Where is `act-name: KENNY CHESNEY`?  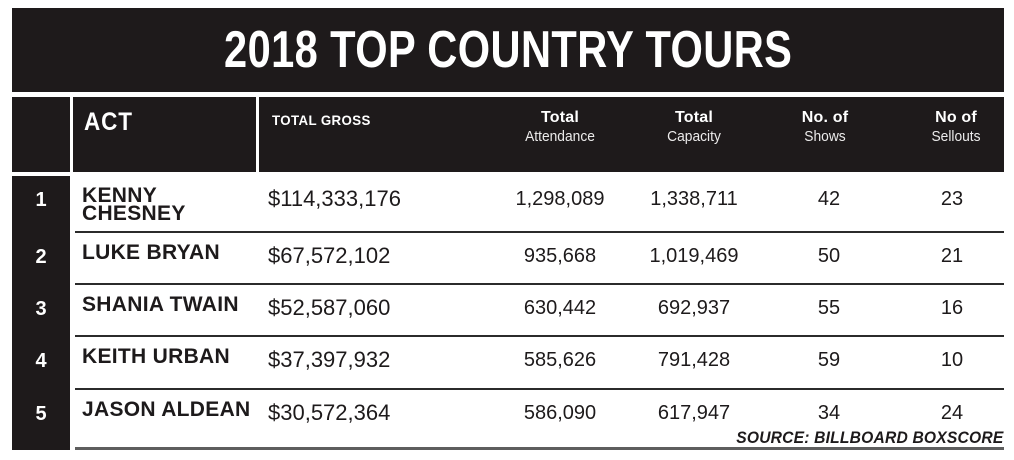 act-name: KENNY CHESNEY is located at coordinates (134, 204).